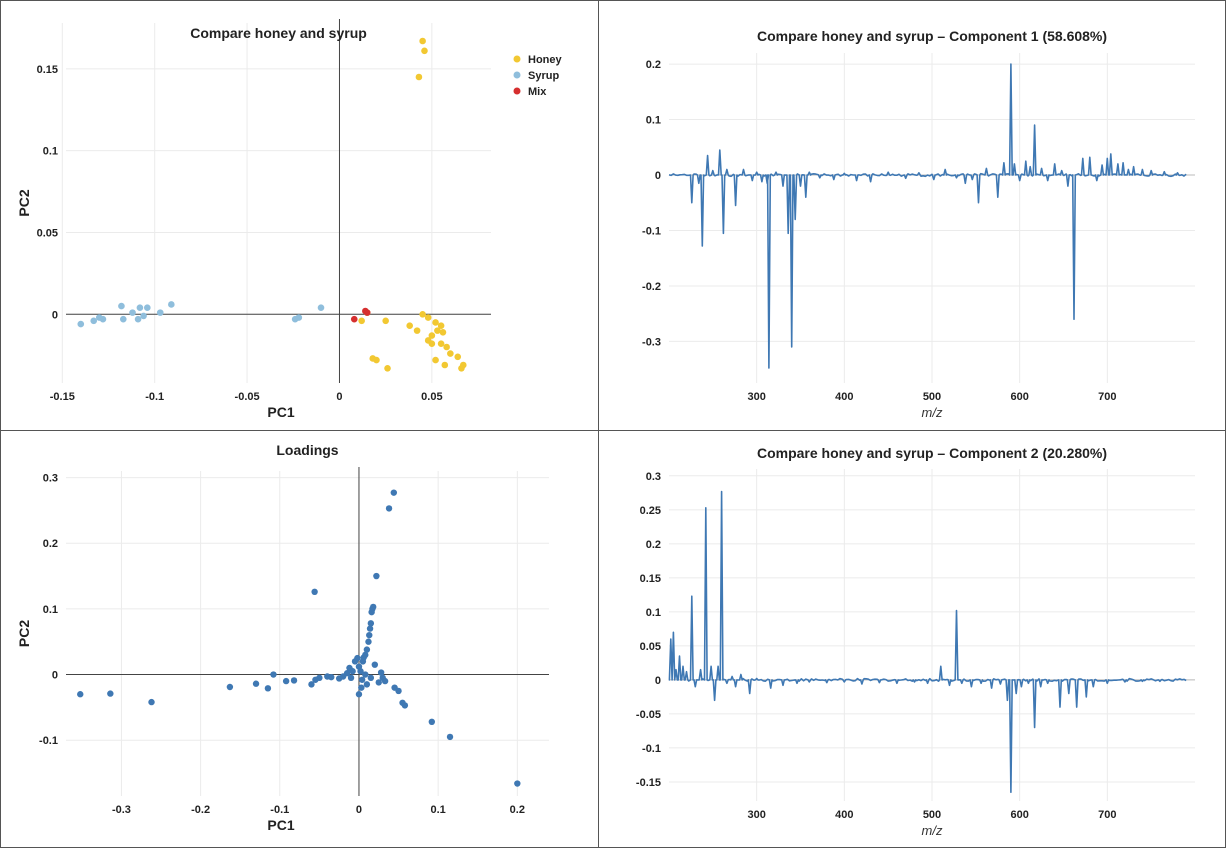 This screenshot has height=848, width=1226. I want to click on y-tick-label: -0.1, so click(651, 749).